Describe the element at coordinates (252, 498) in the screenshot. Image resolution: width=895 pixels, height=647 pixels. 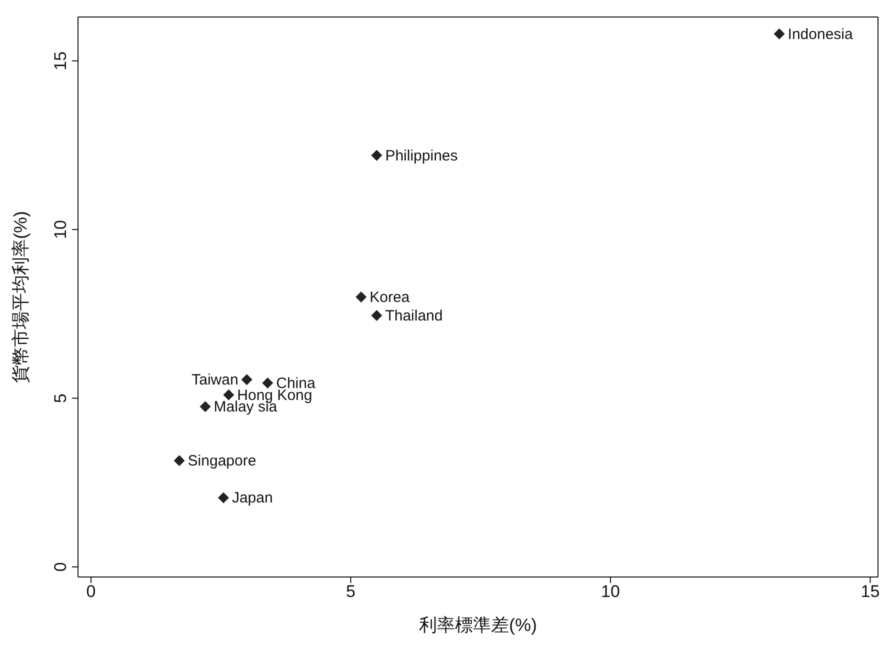
I see `data-label: Japan` at that location.